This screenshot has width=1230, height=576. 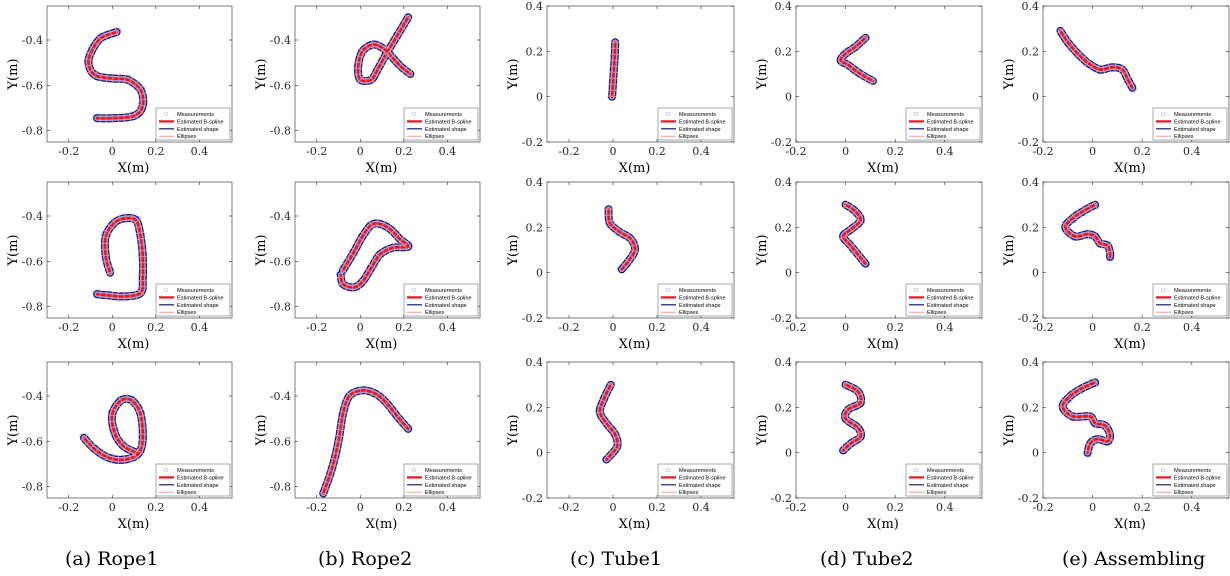 I want to click on caption-assembling: (e) Assembling, so click(x=1134, y=559).